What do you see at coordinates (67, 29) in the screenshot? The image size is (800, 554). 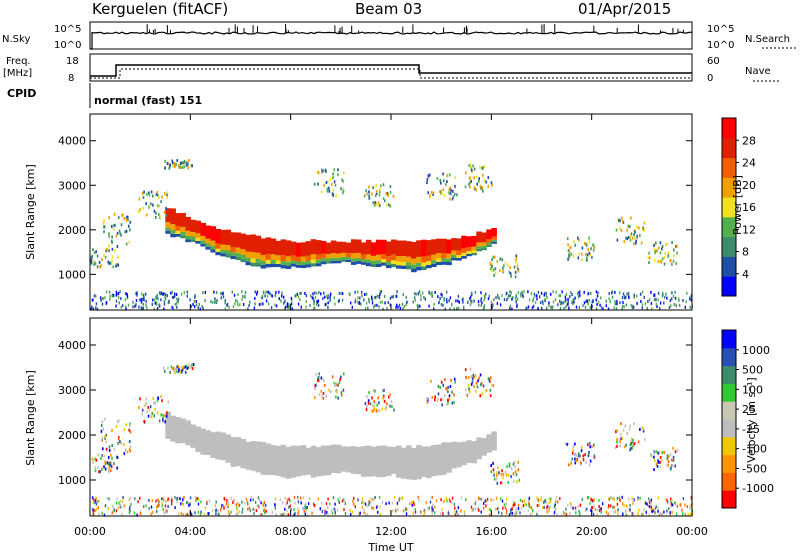 I see `nsky-tick-top: 10^5` at bounding box center [67, 29].